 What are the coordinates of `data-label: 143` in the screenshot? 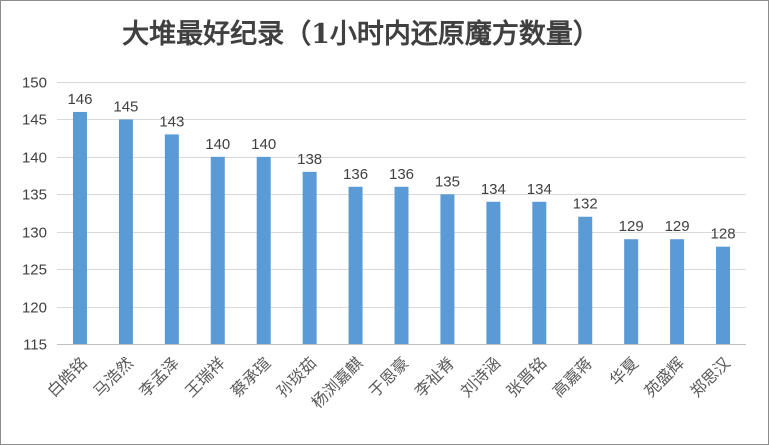 It's located at (171, 121).